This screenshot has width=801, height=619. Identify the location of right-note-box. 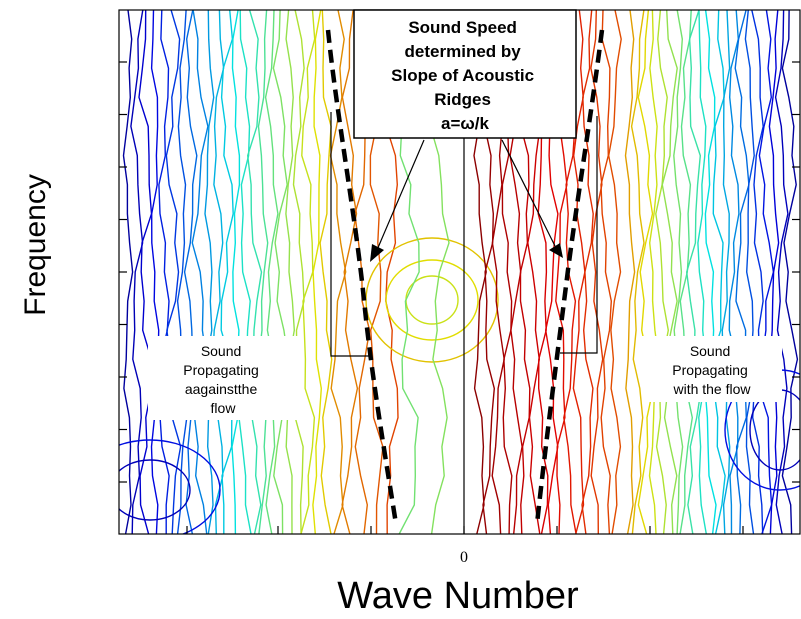
(712, 369).